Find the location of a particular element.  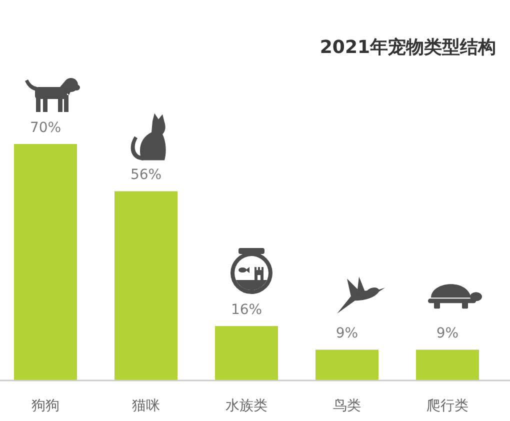

title: 2021年宠物类型结构 is located at coordinates (408, 47).